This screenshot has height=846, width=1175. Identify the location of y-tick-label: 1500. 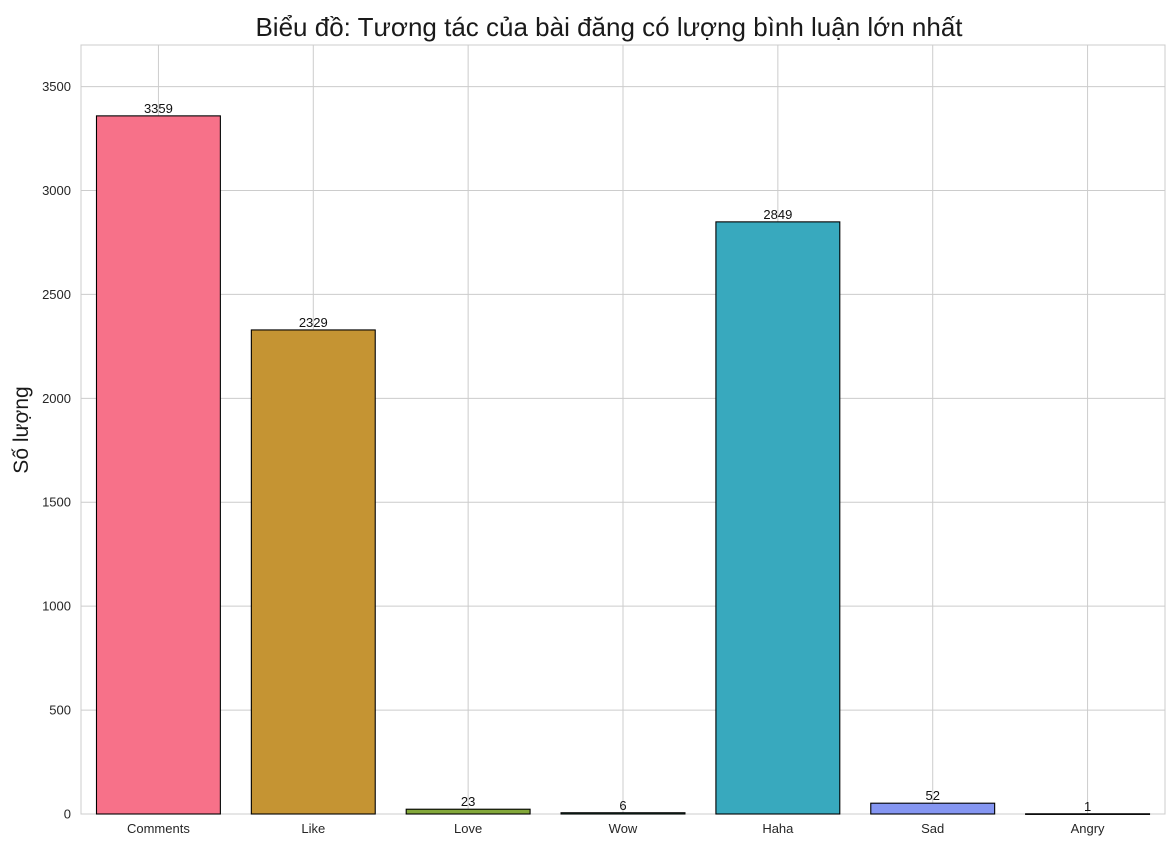
(56, 502).